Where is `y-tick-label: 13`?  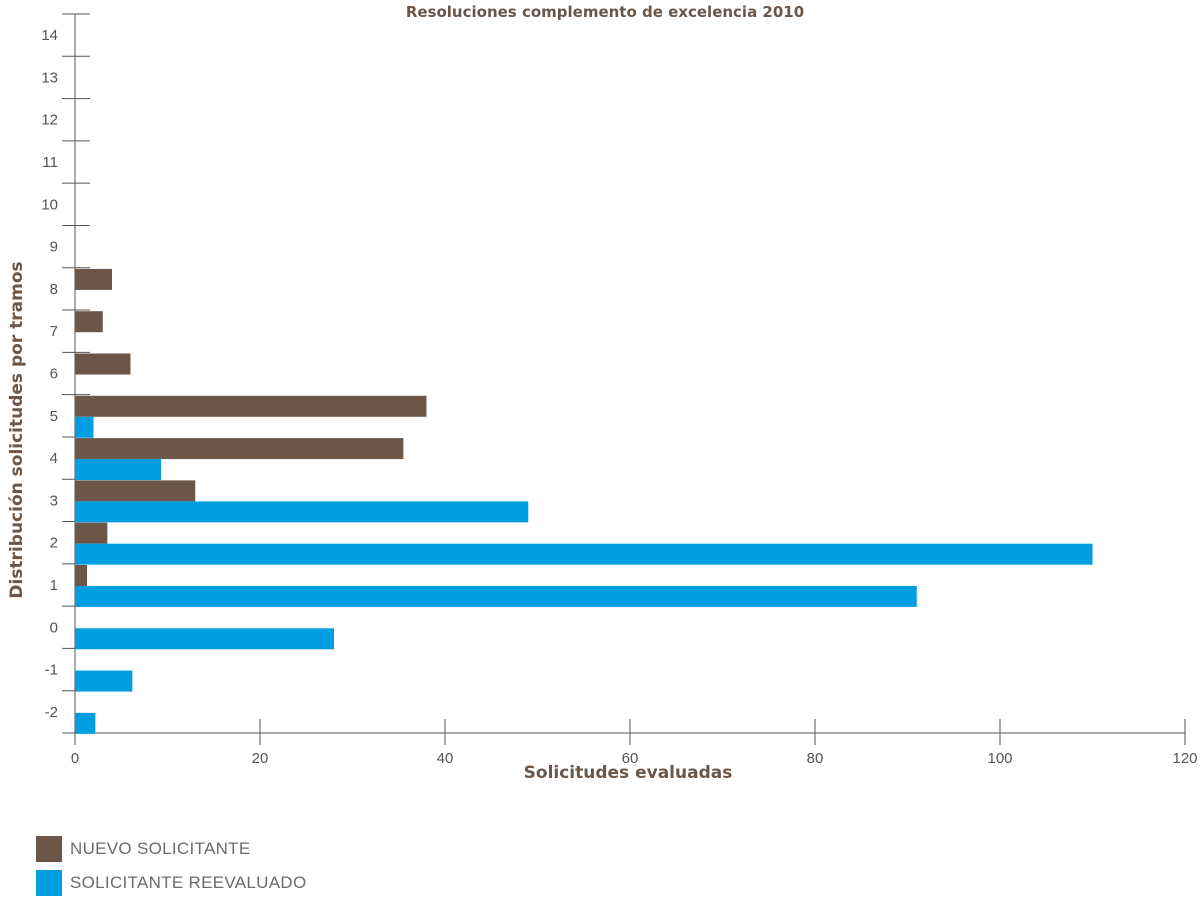 y-tick-label: 13 is located at coordinates (49, 77).